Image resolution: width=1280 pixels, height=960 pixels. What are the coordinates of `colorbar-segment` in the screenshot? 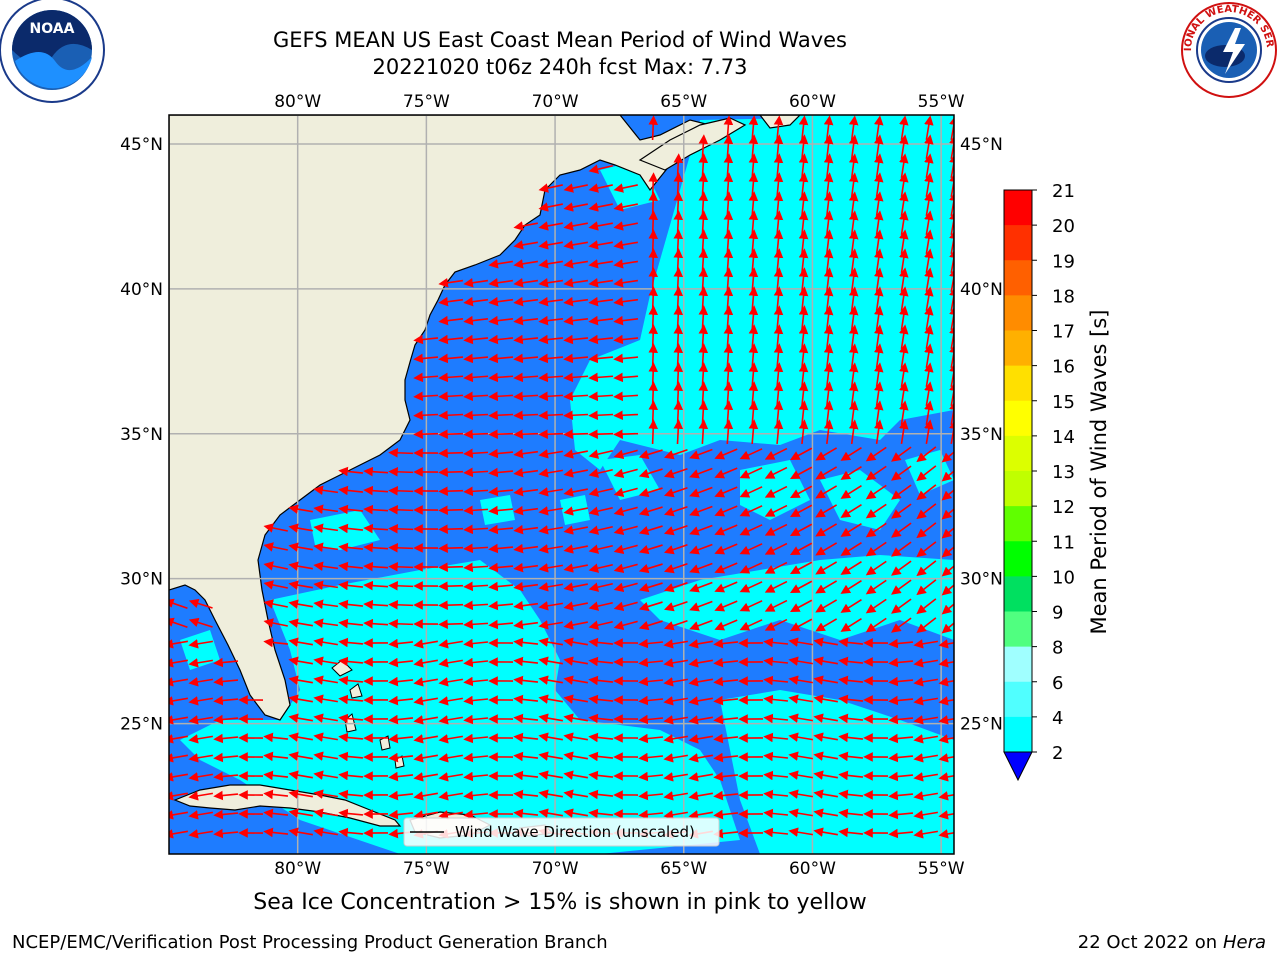 It's located at (1018, 629).